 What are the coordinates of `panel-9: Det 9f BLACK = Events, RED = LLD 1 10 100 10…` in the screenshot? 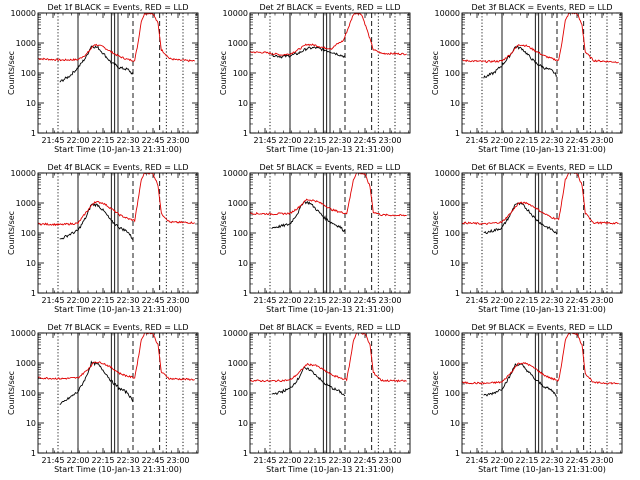 It's located at (527, 398).